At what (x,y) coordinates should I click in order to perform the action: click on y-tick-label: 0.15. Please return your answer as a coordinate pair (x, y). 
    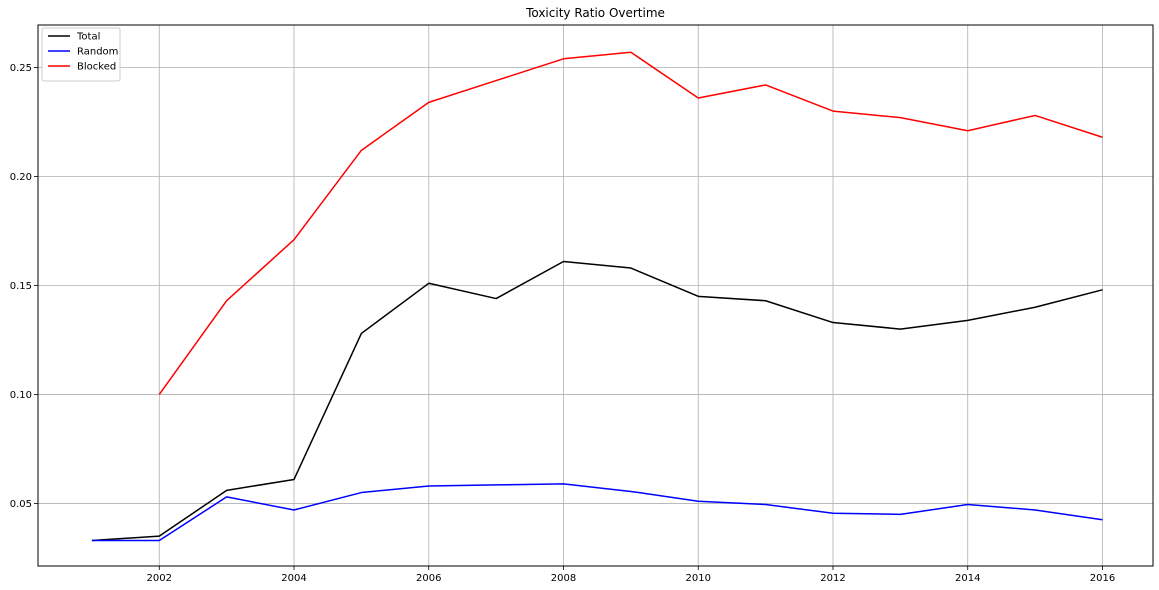
    Looking at the image, I should click on (21, 286).